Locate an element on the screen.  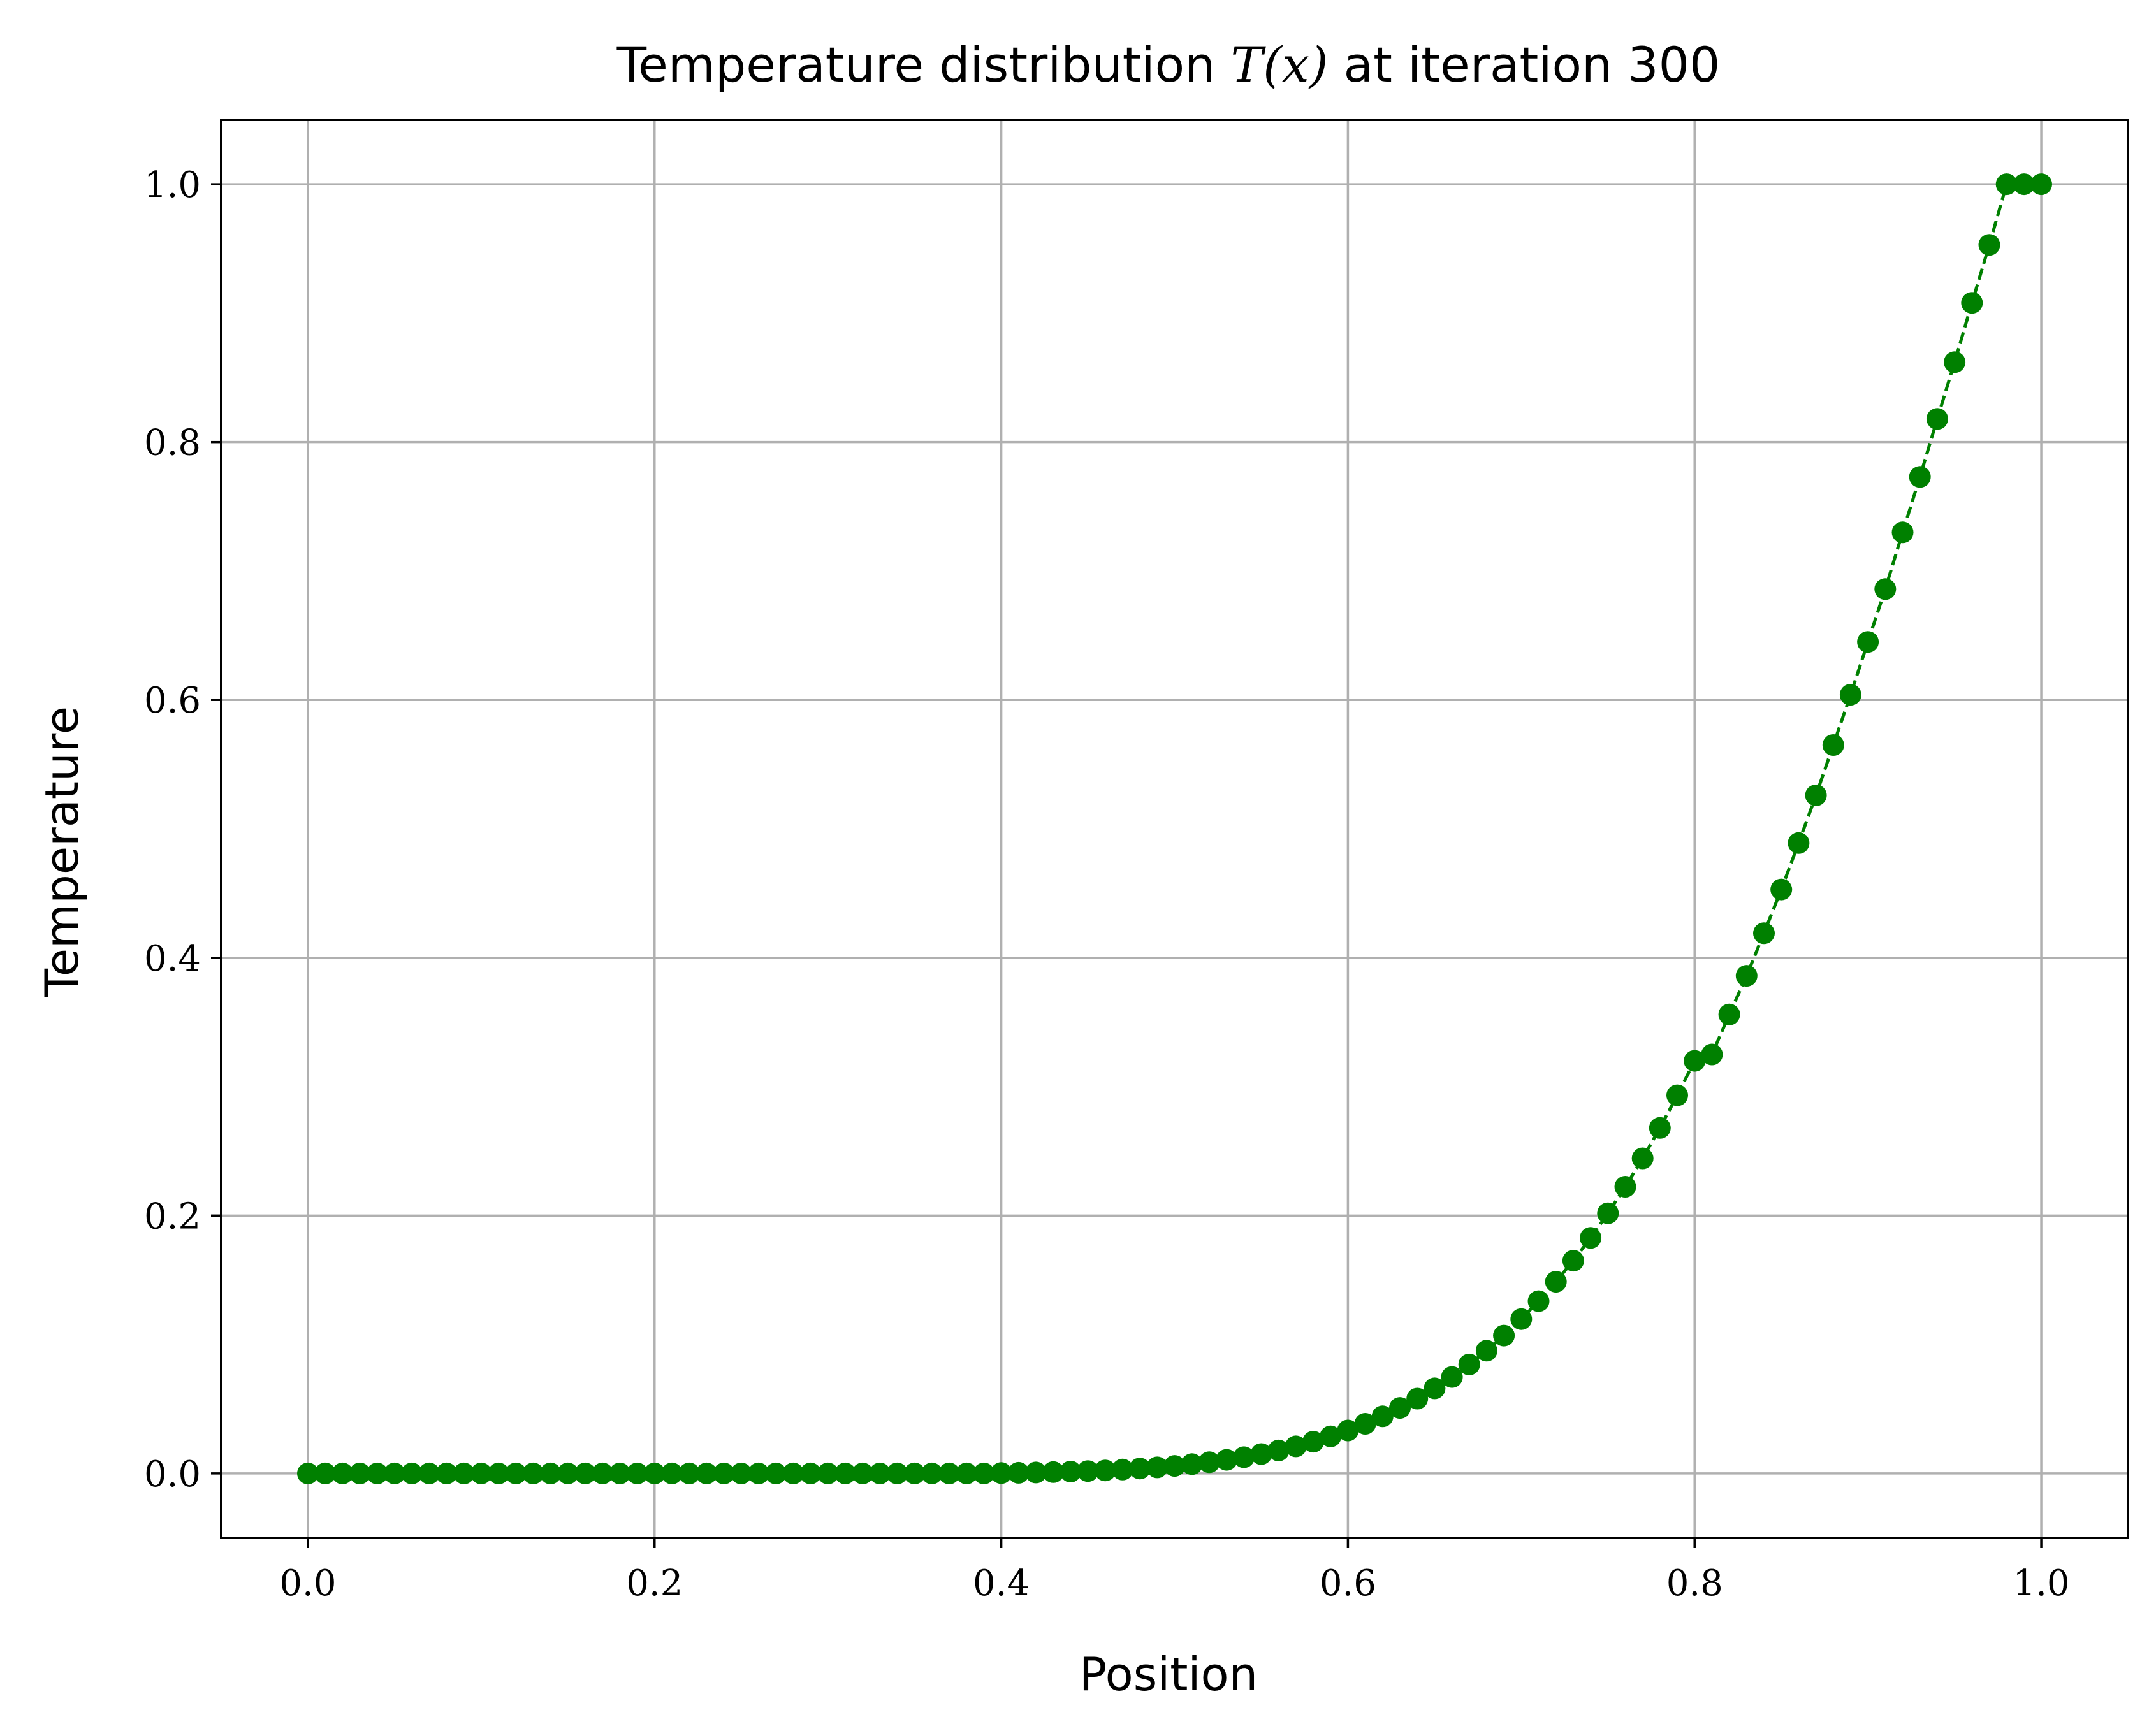
x-tick-label: 0.0 is located at coordinates (307, 1583).